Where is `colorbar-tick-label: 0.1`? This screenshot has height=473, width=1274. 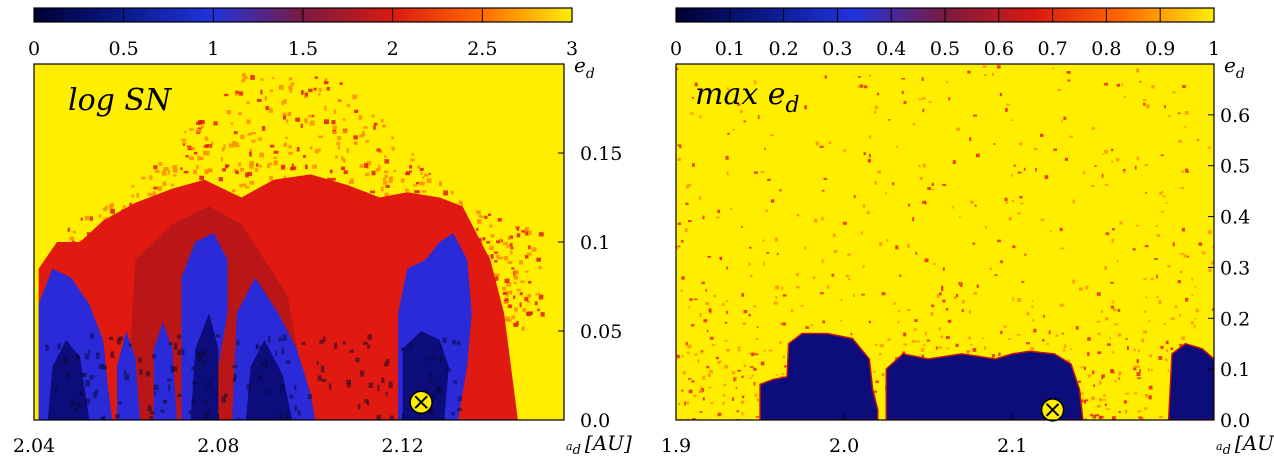
colorbar-tick-label: 0.1 is located at coordinates (730, 49).